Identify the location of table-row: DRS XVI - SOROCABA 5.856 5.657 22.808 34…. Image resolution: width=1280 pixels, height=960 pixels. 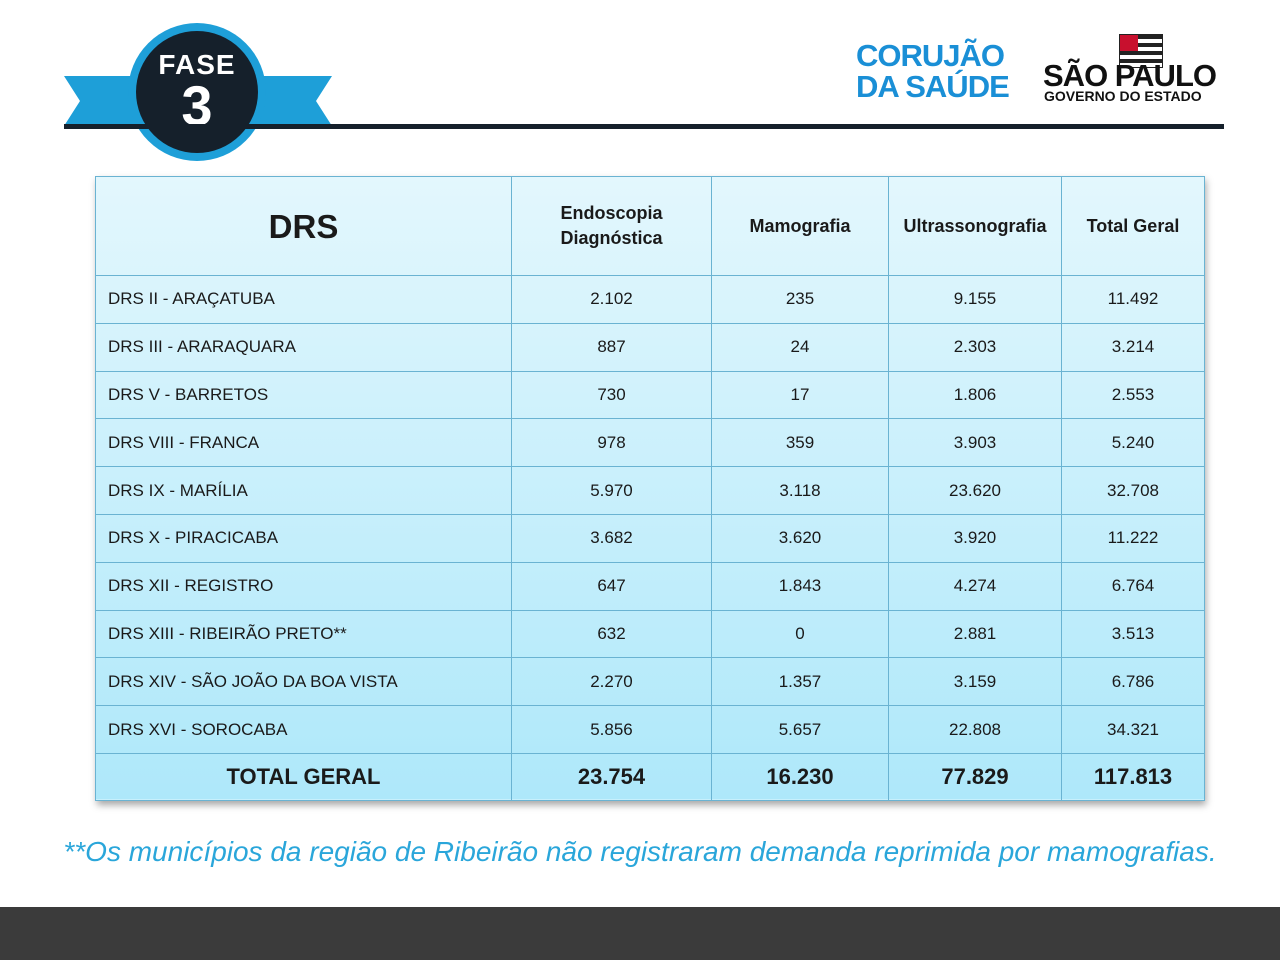
(650, 729).